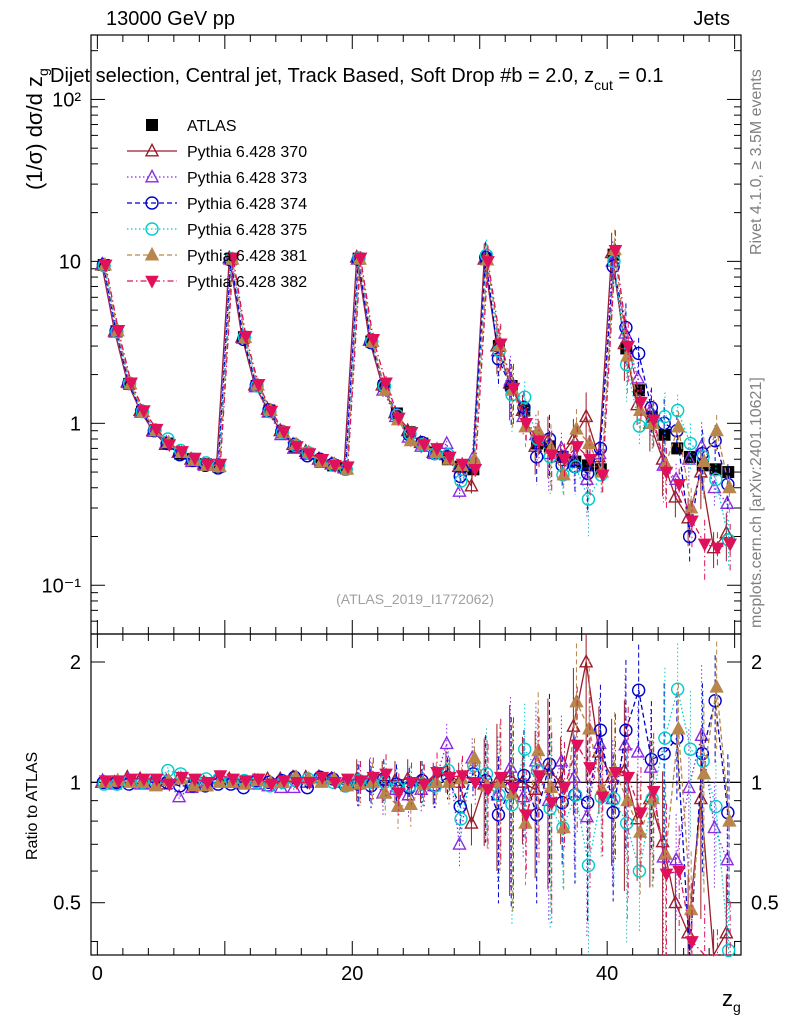 The image size is (786, 1024). Describe the element at coordinates (731, 1000) in the screenshot. I see `x-axis-label: zg` at that location.